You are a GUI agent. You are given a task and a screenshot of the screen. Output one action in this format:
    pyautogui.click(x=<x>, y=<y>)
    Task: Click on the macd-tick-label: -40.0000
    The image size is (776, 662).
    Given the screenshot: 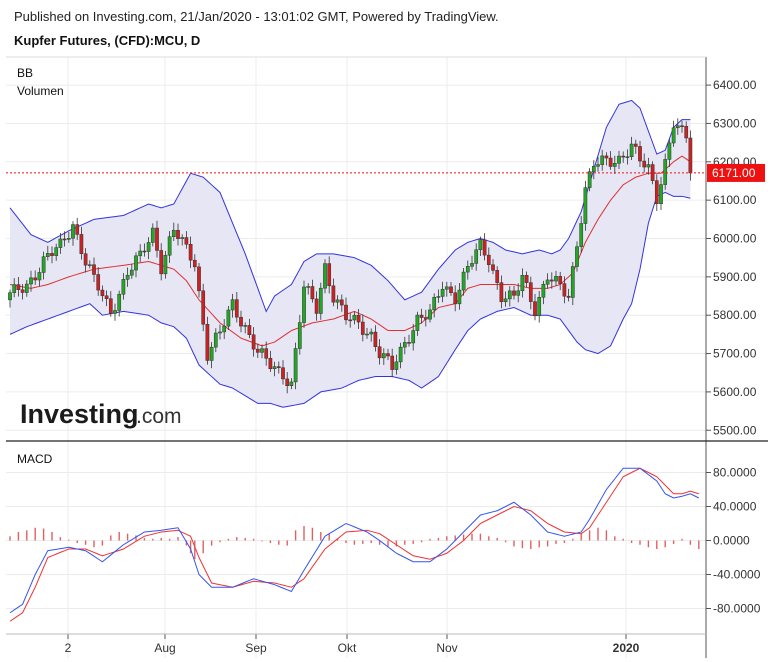 What is the action you would take?
    pyautogui.click(x=737, y=575)
    